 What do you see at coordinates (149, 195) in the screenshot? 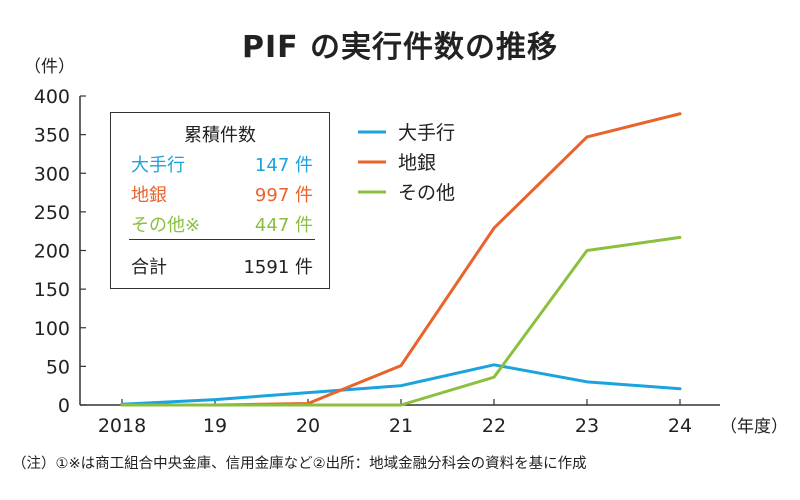
I see `summary-label: 地銀` at bounding box center [149, 195].